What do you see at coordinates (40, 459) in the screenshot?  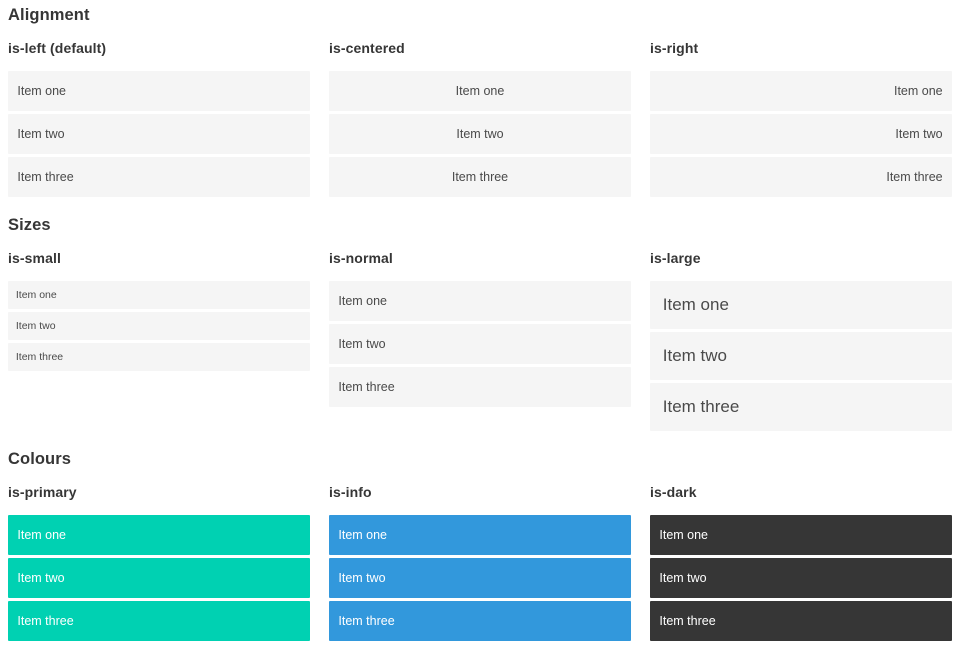 I see `section-title: Colours` at bounding box center [40, 459].